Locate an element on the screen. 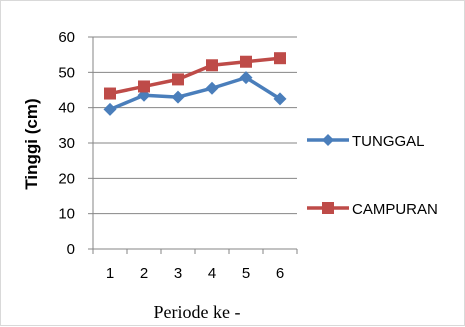  y-tick-label: 30 is located at coordinates (66, 143).